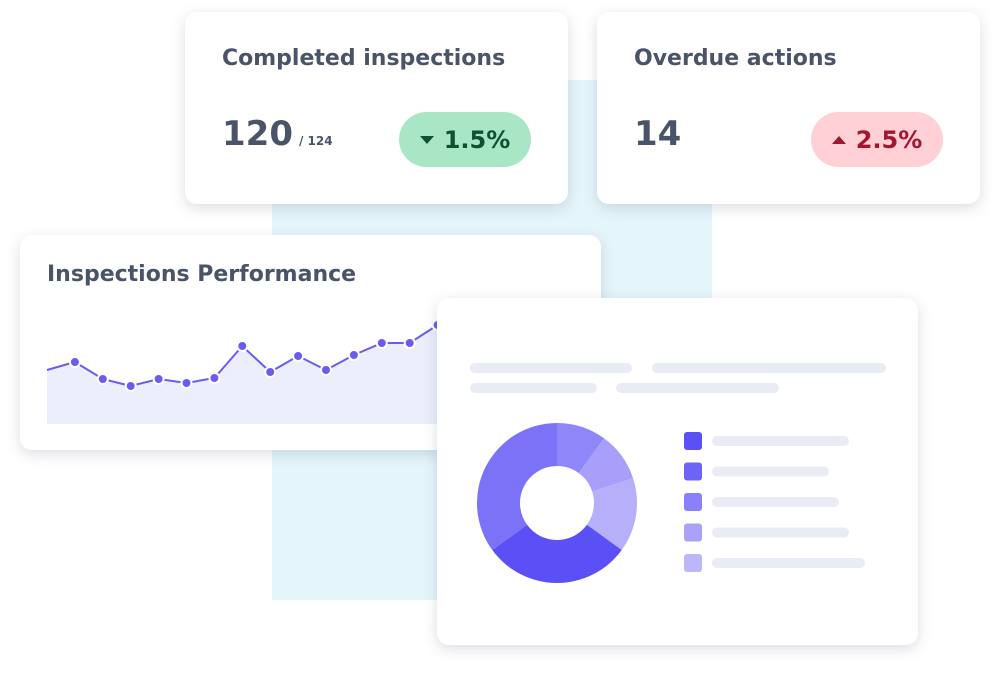 The height and width of the screenshot is (675, 1000). Describe the element at coordinates (257, 134) in the screenshot. I see `value: 120` at that location.